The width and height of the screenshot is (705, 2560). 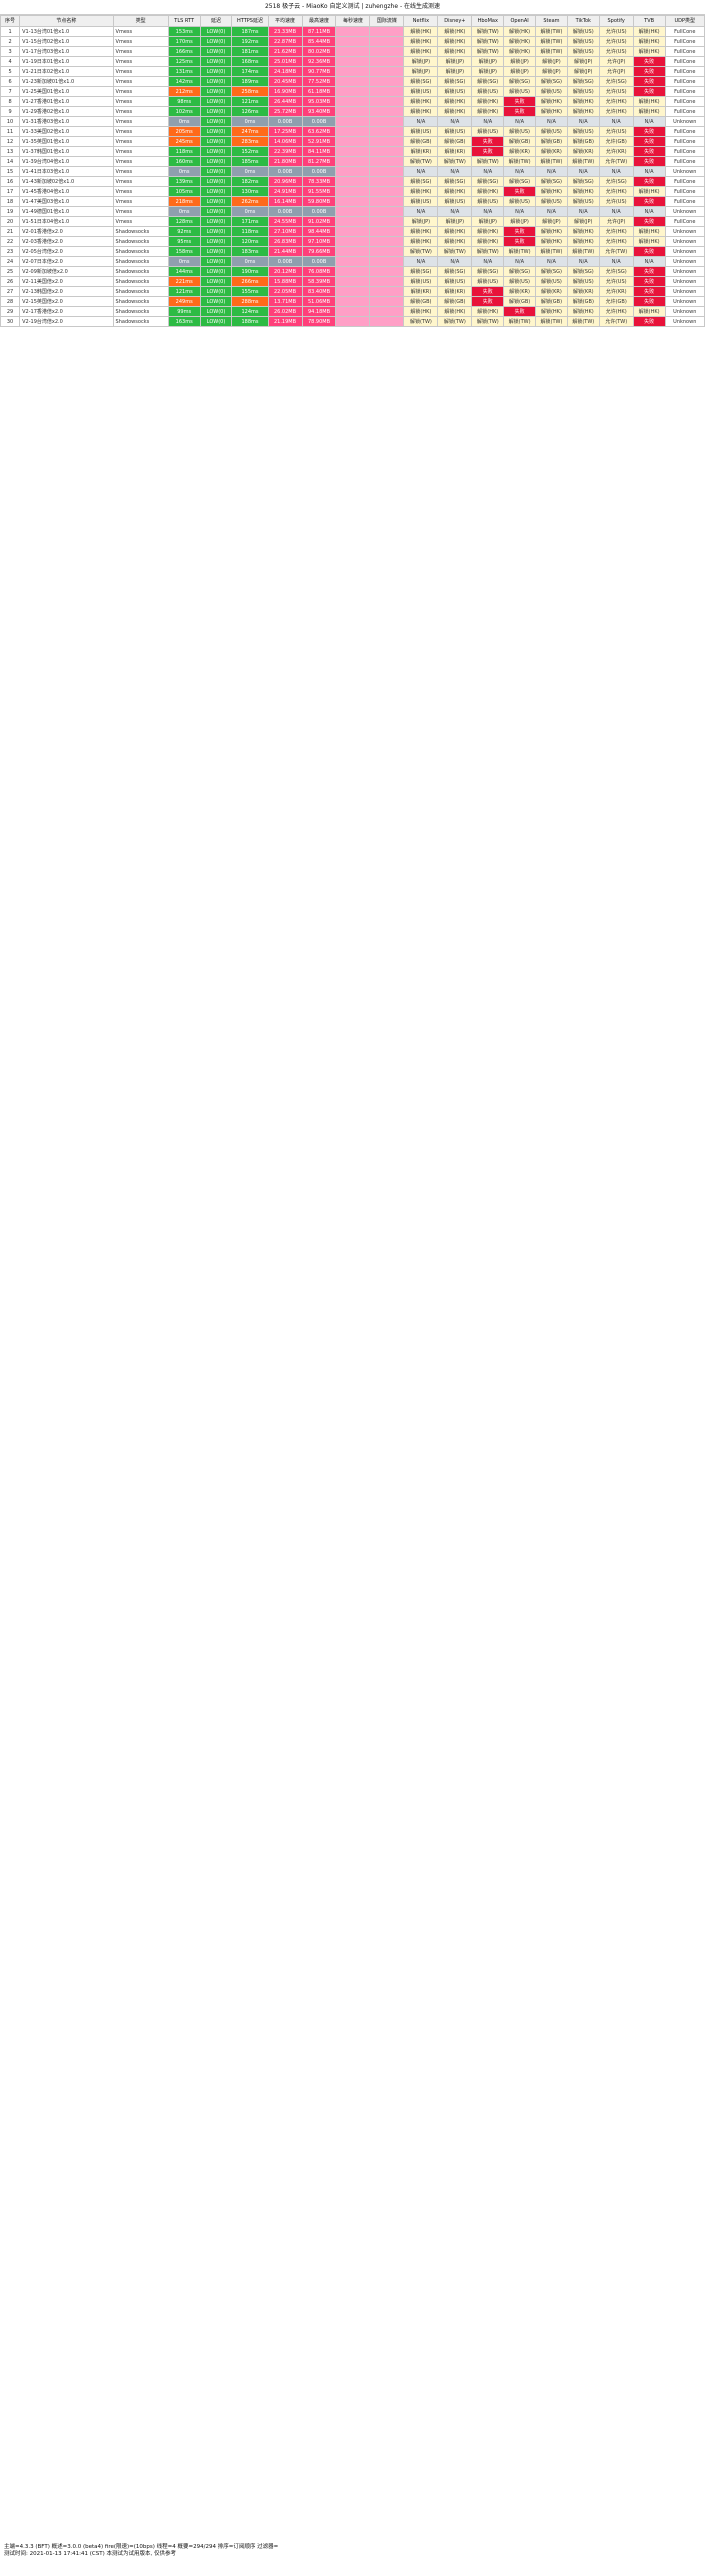 What do you see at coordinates (285, 131) in the screenshot?
I see `cell-avg: 17.25MB` at bounding box center [285, 131].